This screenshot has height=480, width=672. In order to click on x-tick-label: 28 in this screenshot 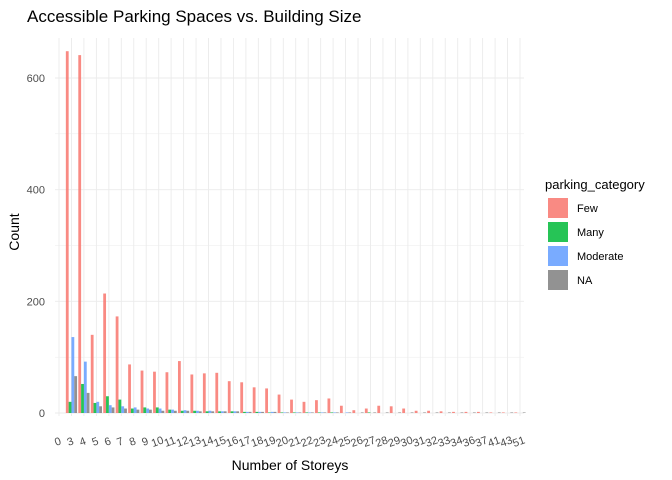, I will do `click(382, 441)`.